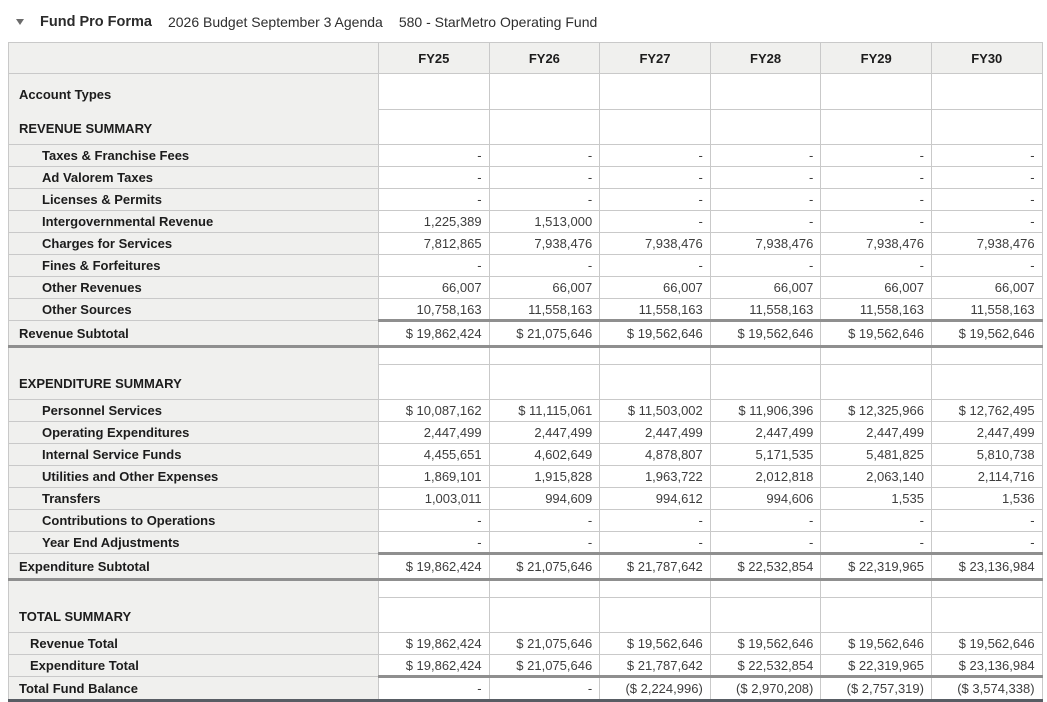 The image size is (1047, 702). I want to click on value-cell-fy27: $ 19,562,646, so click(655, 333).